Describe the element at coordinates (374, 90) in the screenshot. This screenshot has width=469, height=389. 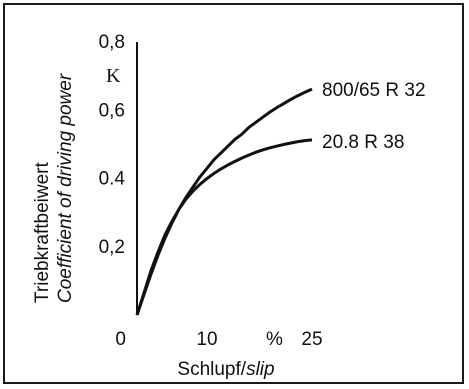
I see `series-label-0: 800/65 R 32` at that location.